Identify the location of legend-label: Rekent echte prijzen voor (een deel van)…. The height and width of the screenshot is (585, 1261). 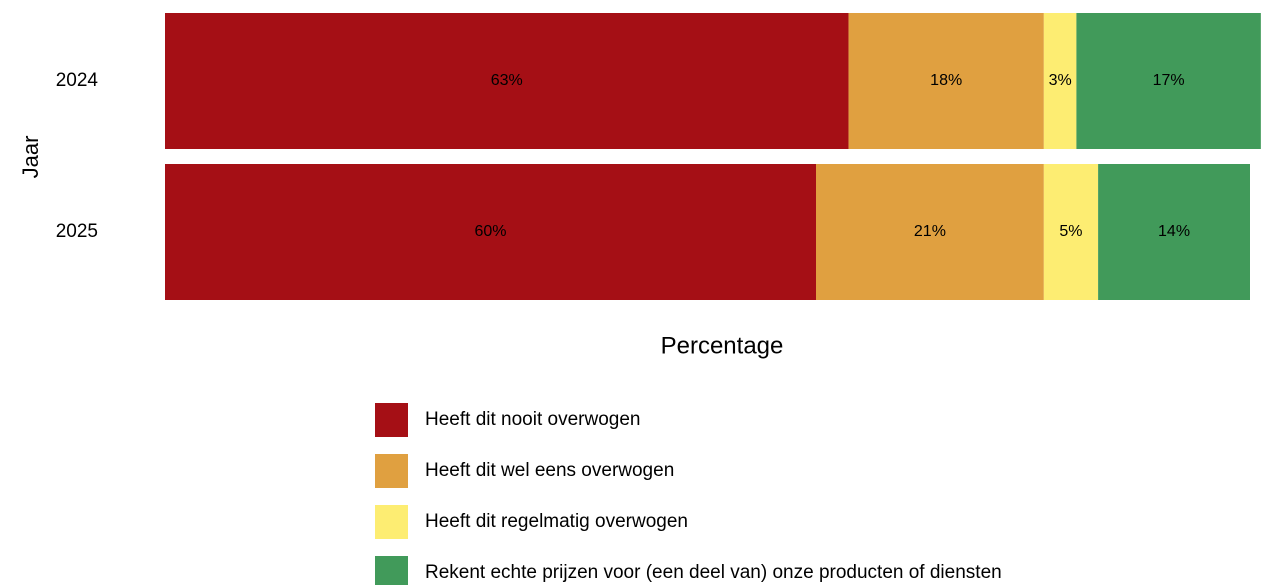
(713, 572).